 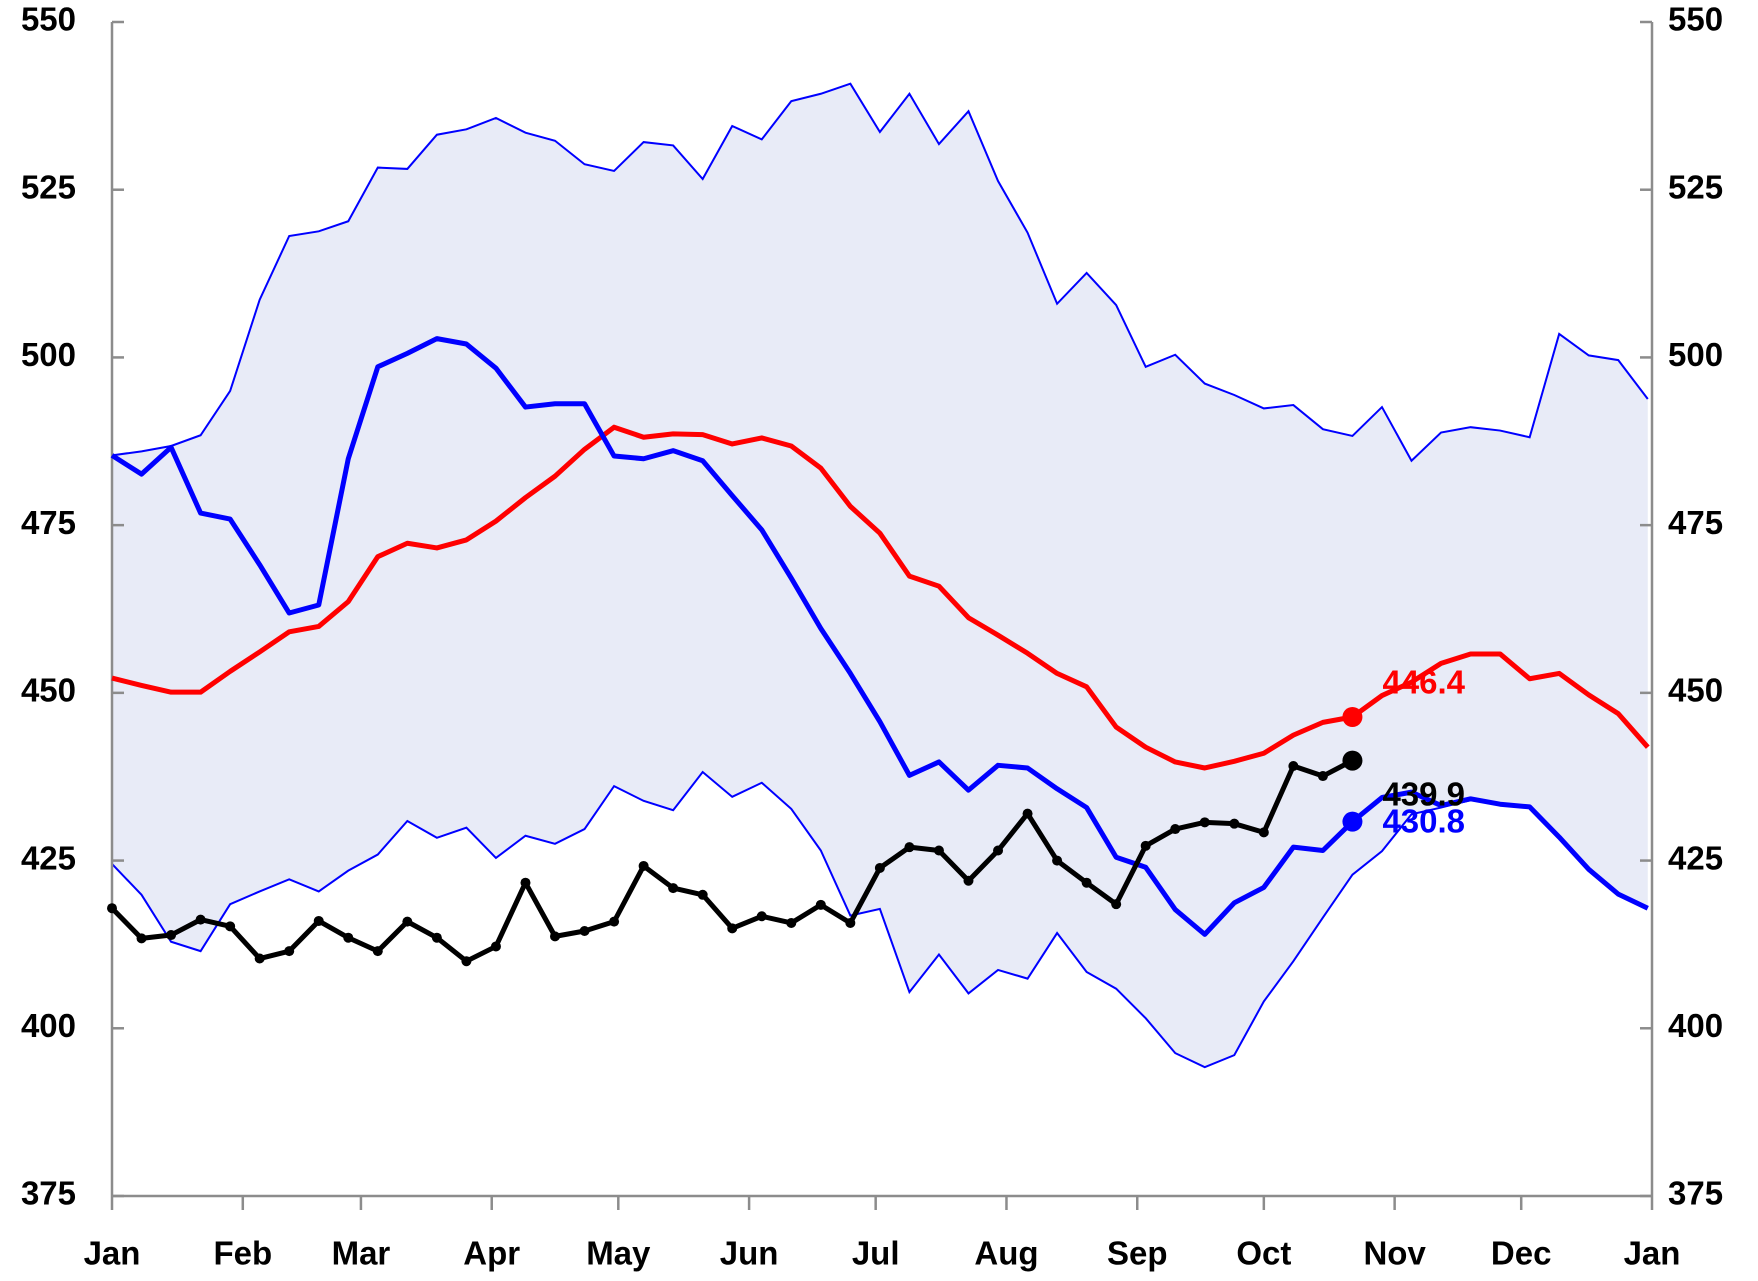 What do you see at coordinates (876, 1253) in the screenshot?
I see `x-tick-label: Jul` at bounding box center [876, 1253].